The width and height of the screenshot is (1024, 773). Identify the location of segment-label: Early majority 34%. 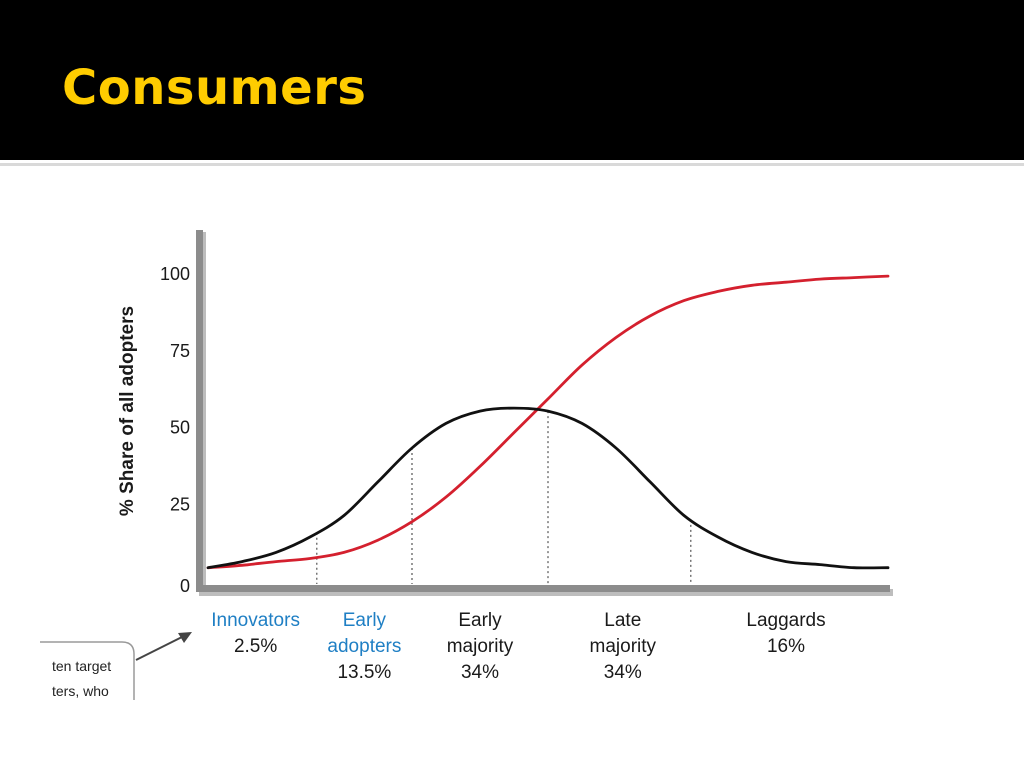
(480, 646).